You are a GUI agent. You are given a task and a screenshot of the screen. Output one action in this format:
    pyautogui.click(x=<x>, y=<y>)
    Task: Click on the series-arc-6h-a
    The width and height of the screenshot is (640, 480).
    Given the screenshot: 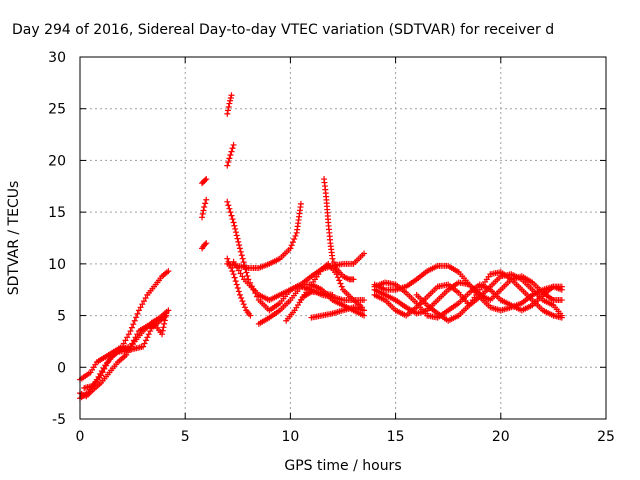 What is the action you would take?
    pyautogui.click(x=204, y=246)
    